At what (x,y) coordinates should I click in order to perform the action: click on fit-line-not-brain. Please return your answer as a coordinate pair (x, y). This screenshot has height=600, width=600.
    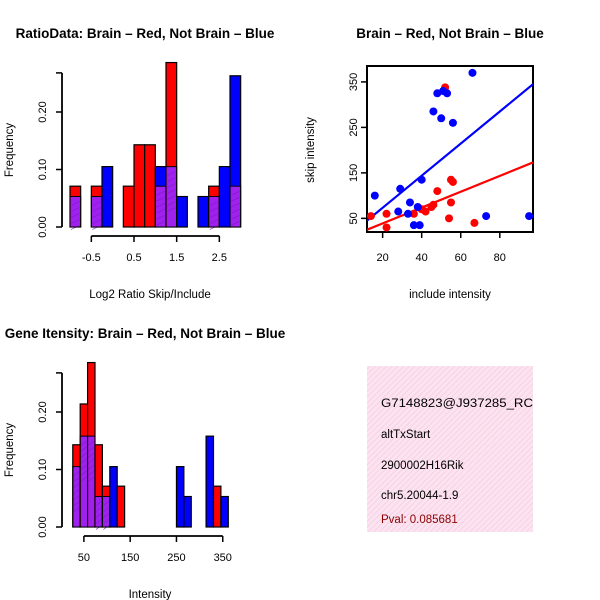
    Looking at the image, I should click on (450, 152).